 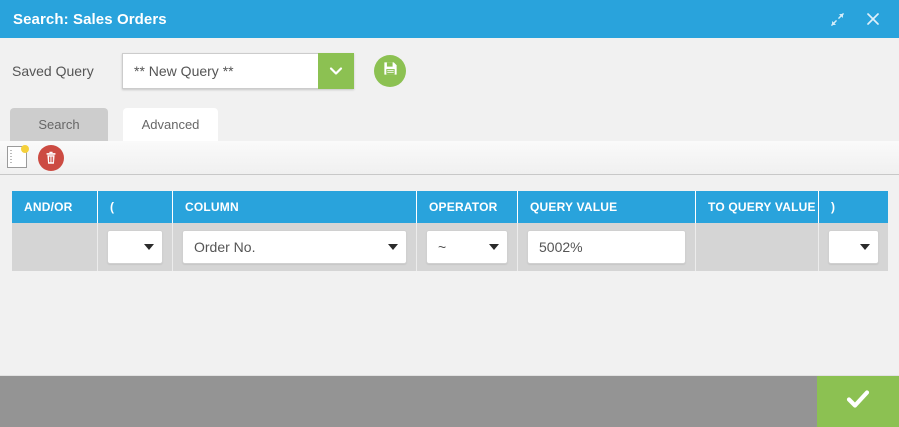 What do you see at coordinates (55, 207) in the screenshot?
I see `column-header-andor: AND/OR` at bounding box center [55, 207].